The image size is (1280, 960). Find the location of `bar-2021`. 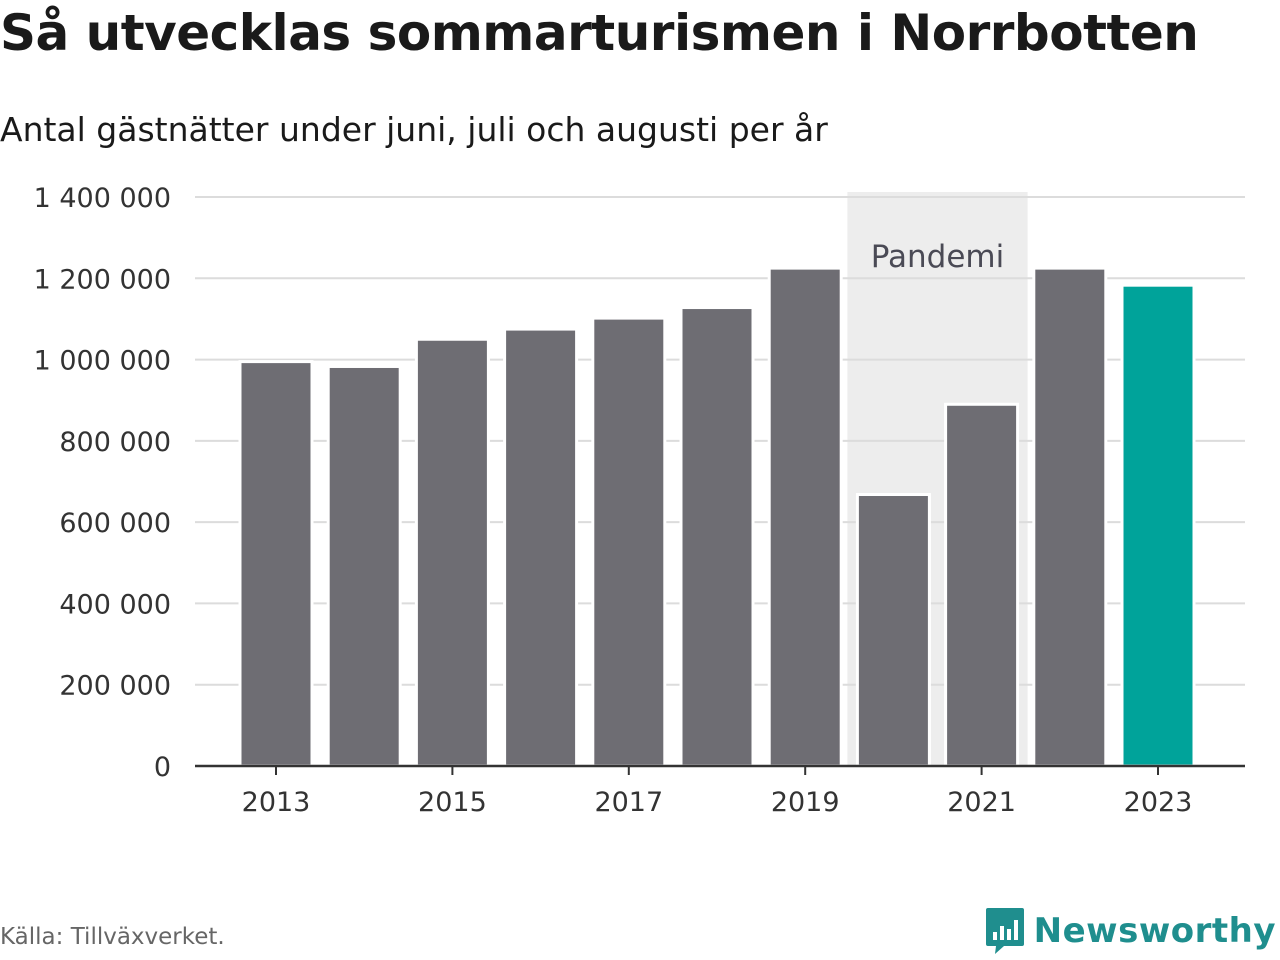

bar-2021 is located at coordinates (982, 585).